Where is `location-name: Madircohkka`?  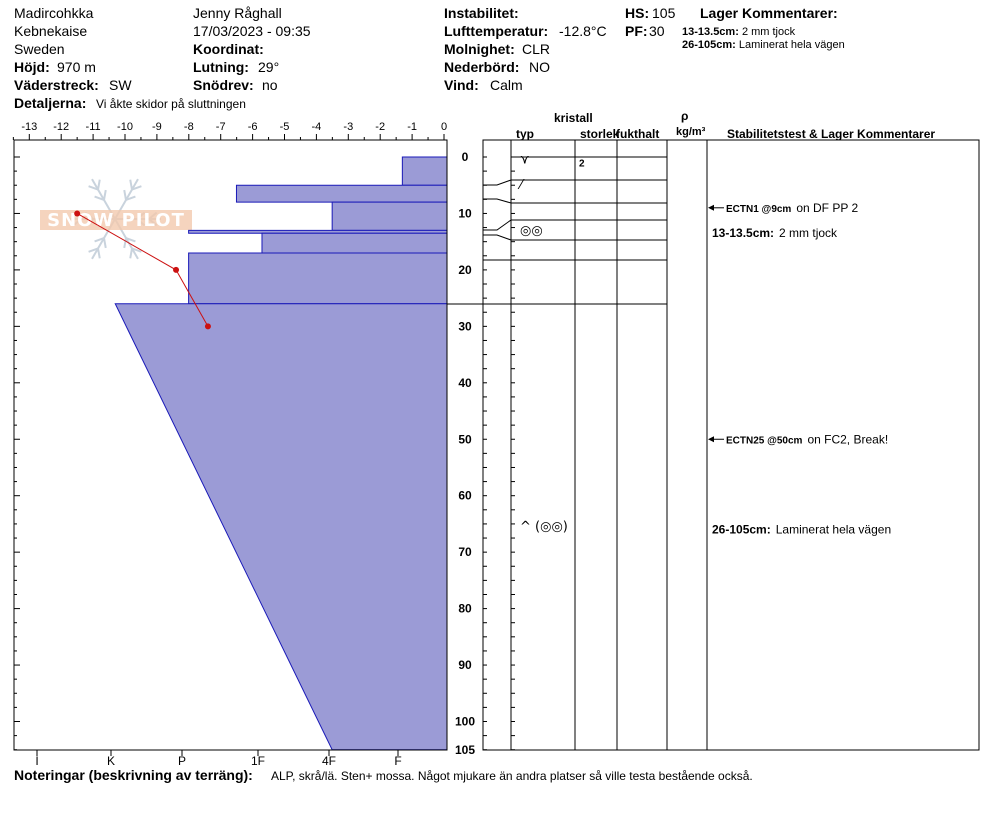
location-name: Madircohkka is located at coordinates (54, 13).